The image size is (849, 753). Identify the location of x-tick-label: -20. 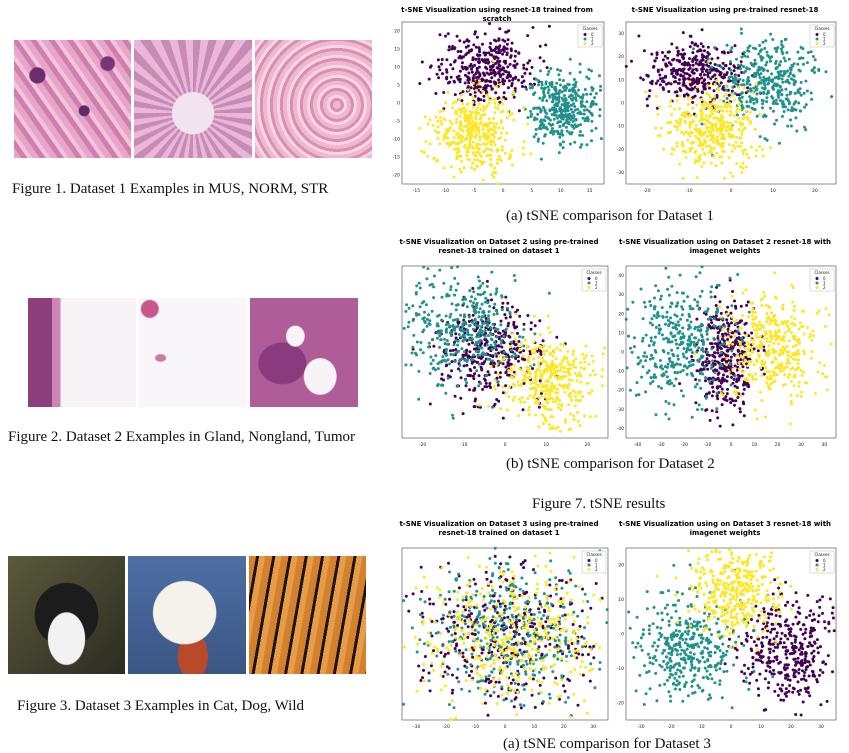
(684, 445).